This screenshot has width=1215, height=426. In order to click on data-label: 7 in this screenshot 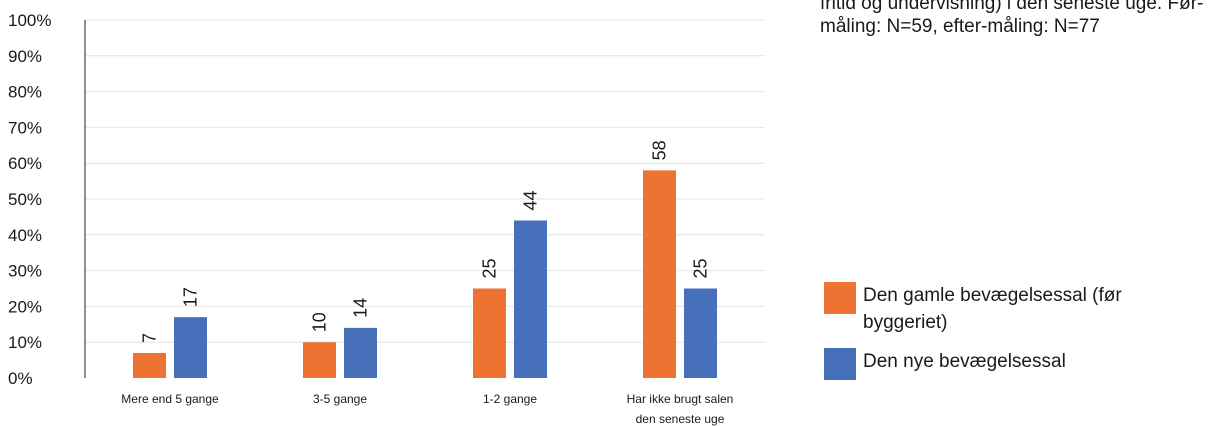, I will do `click(150, 338)`.